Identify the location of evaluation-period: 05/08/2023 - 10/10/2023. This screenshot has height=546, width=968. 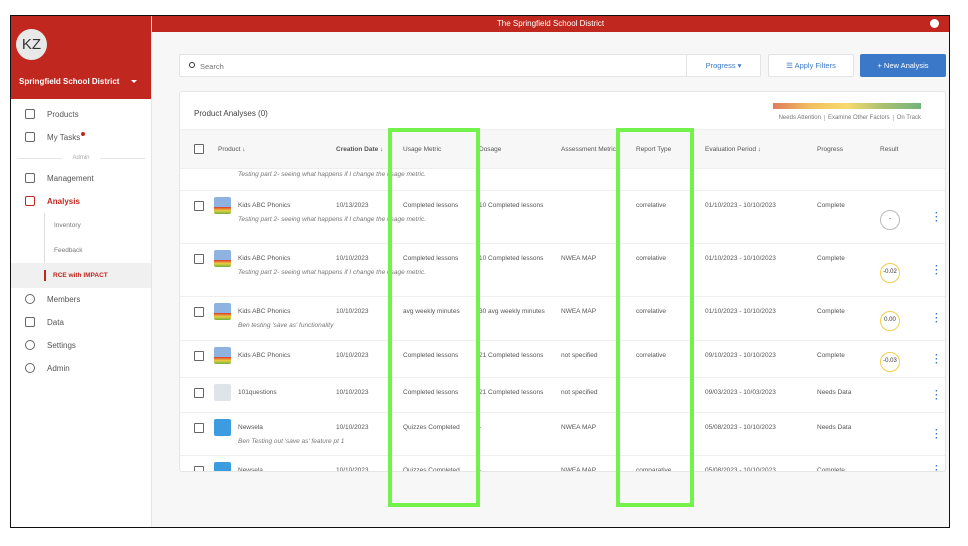
(740, 469).